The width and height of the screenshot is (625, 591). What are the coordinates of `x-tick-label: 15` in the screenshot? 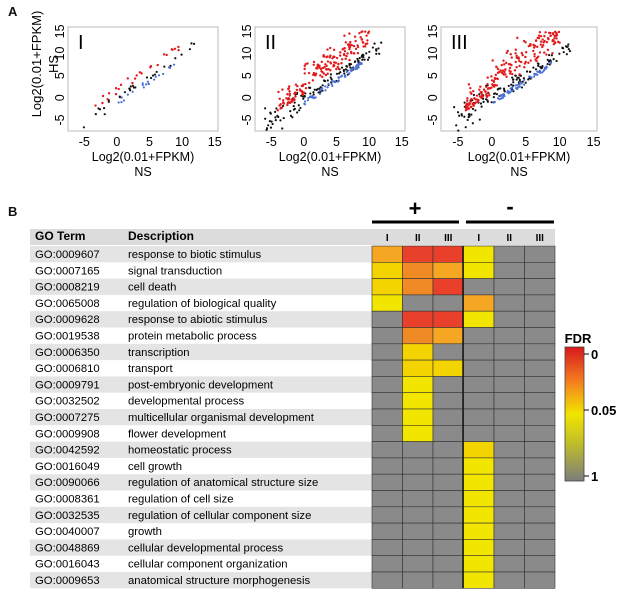 It's located at (402, 142).